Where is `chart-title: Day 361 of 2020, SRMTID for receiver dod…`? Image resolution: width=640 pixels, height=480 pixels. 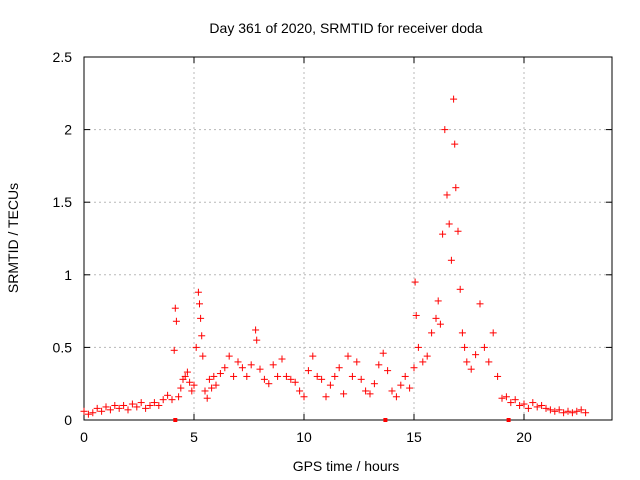
chart-title: Day 361 of 2020, SRMTID for receiver dod… is located at coordinates (345, 28).